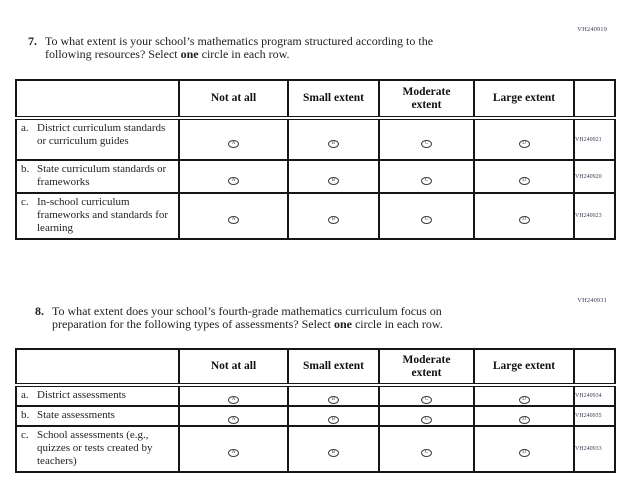  I want to click on q7-column-header-not-at-all: Not at all, so click(233, 99).